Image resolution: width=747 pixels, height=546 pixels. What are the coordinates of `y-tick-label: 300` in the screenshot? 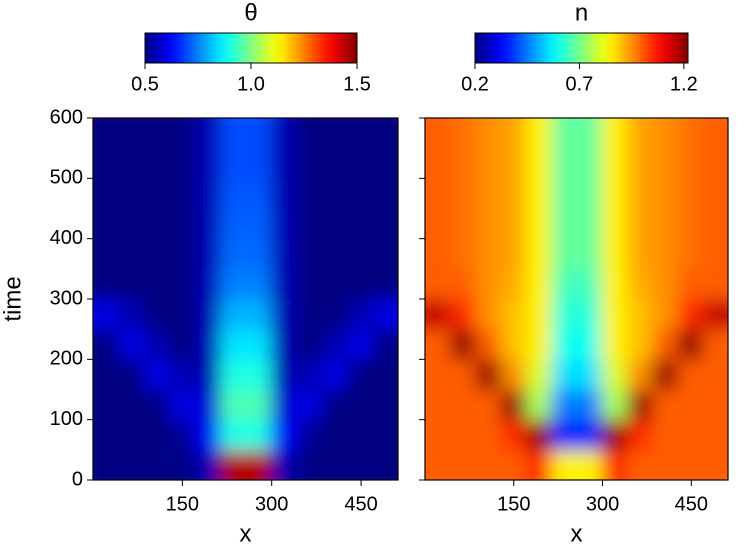 It's located at (66, 298).